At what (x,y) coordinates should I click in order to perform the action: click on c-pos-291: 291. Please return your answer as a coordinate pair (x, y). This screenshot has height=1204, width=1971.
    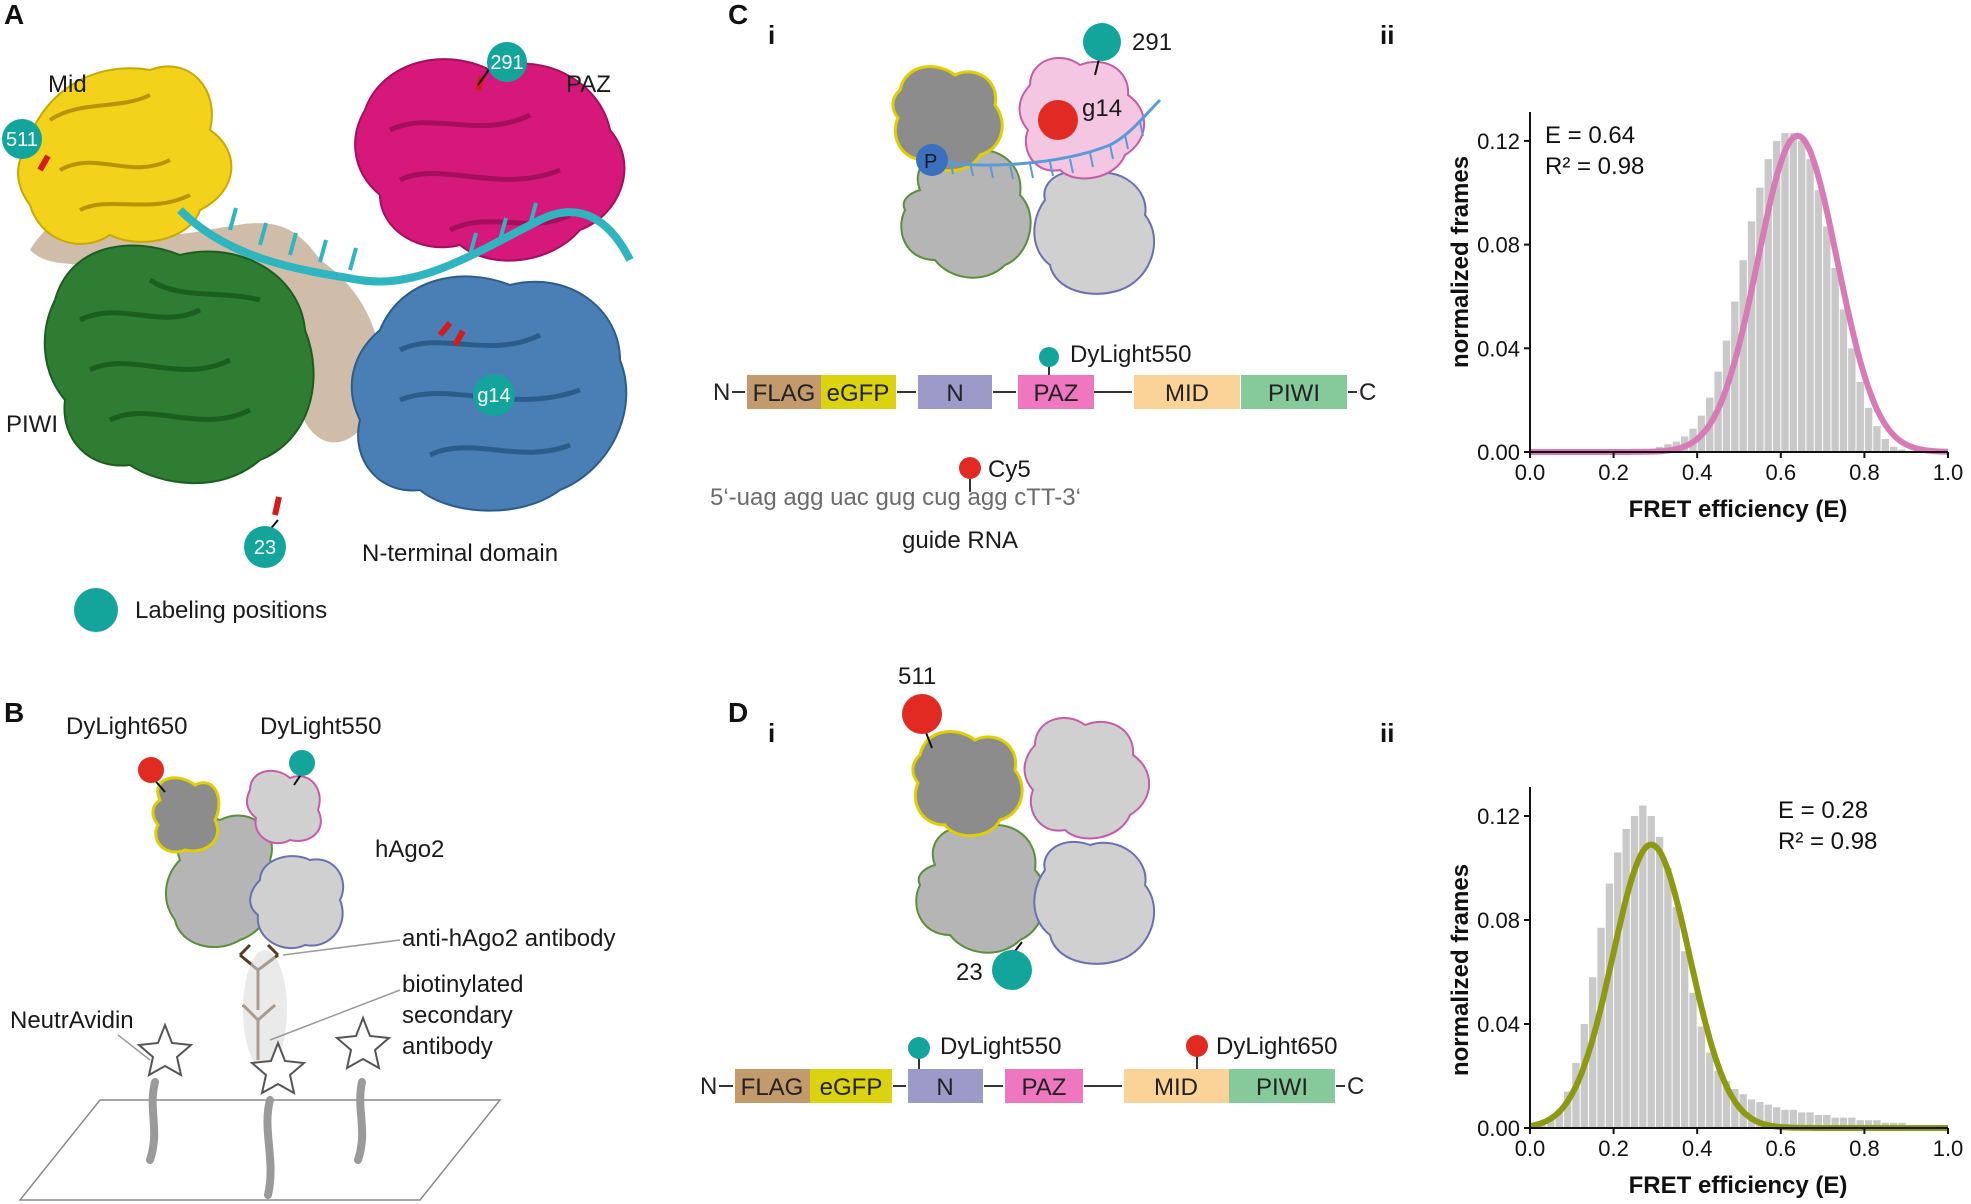
    Looking at the image, I should click on (1152, 42).